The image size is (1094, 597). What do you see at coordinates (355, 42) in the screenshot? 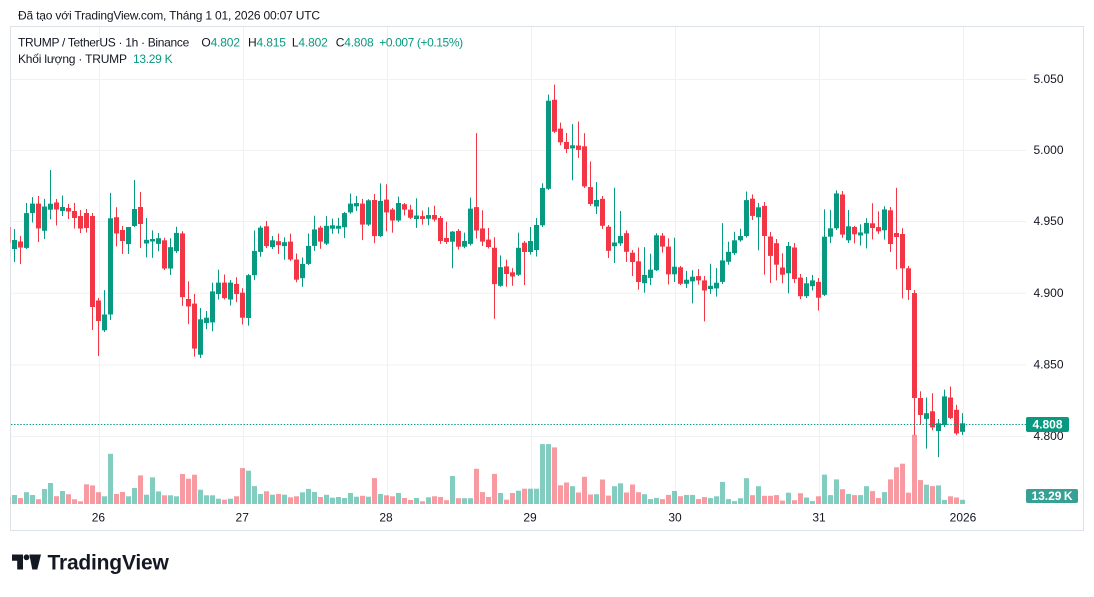
I see `svg-text: C4.808` at bounding box center [355, 42].